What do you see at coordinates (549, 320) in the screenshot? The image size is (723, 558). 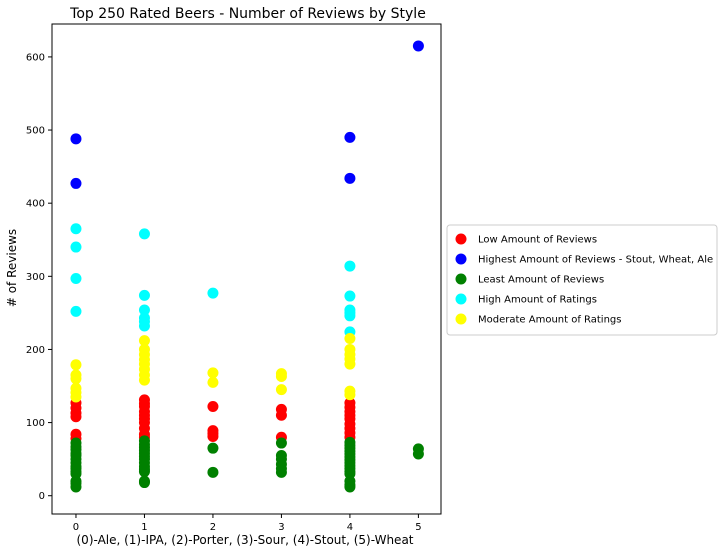 I see `legend-label-4: Moderate Amount of Ratings` at bounding box center [549, 320].